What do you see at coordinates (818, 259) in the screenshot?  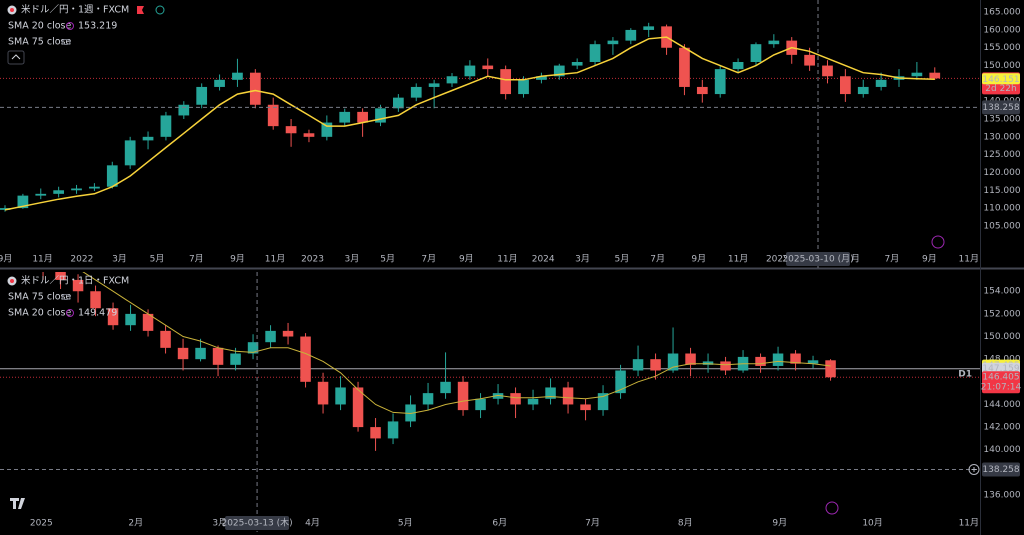 I see `crosshair-date-box` at bounding box center [818, 259].